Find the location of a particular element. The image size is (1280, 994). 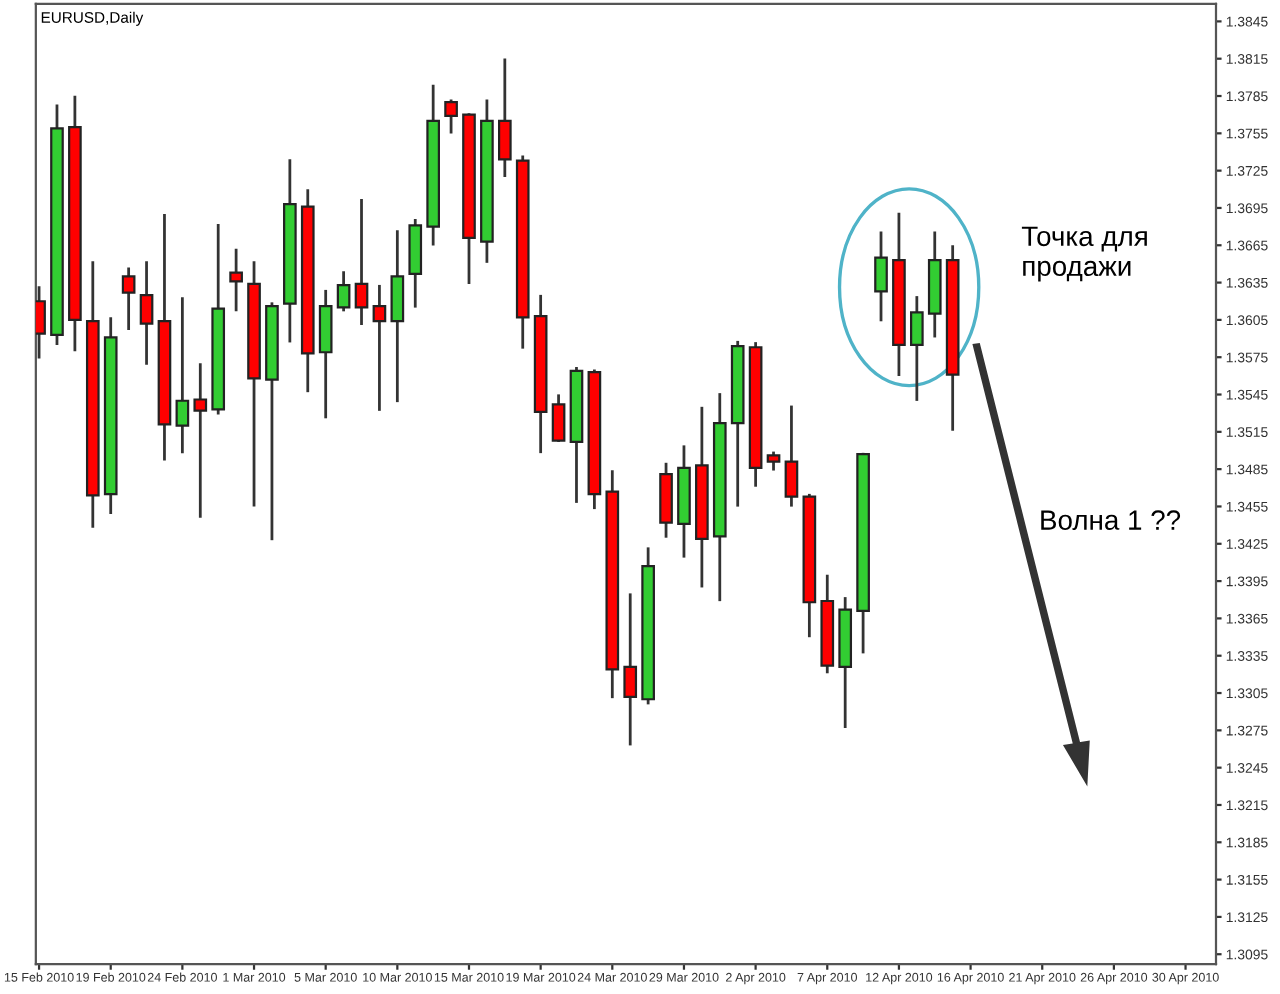

annotation: Точка для продажи is located at coordinates (1084, 254).